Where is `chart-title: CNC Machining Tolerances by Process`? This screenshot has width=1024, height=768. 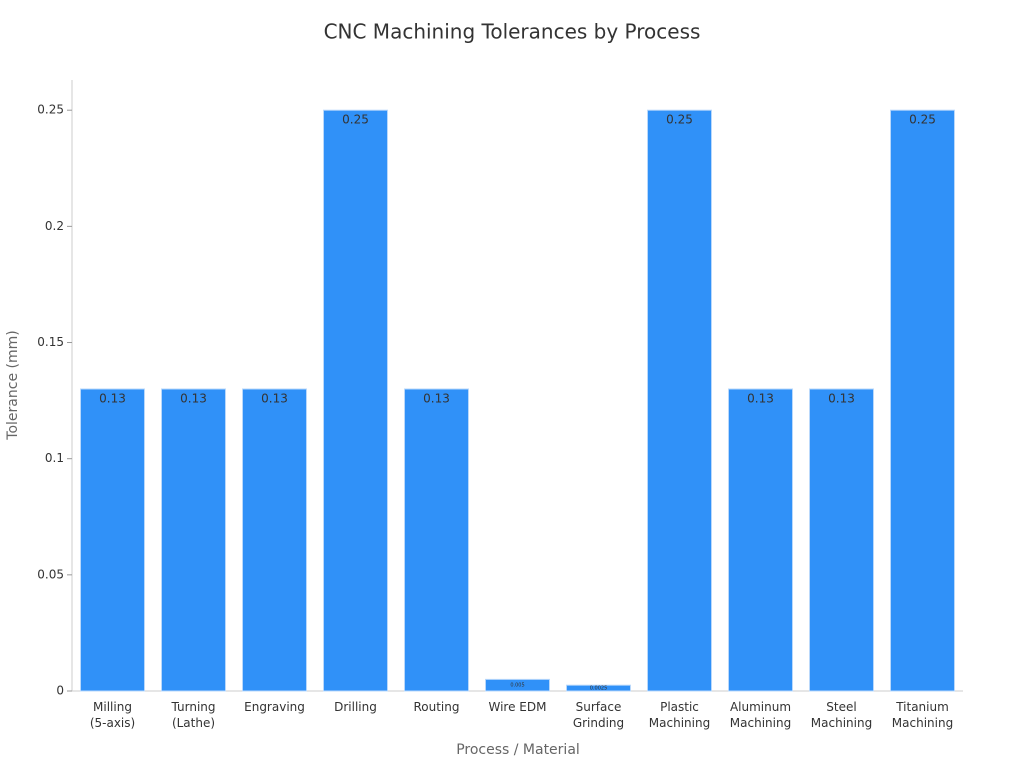 chart-title: CNC Machining Tolerances by Process is located at coordinates (512, 32).